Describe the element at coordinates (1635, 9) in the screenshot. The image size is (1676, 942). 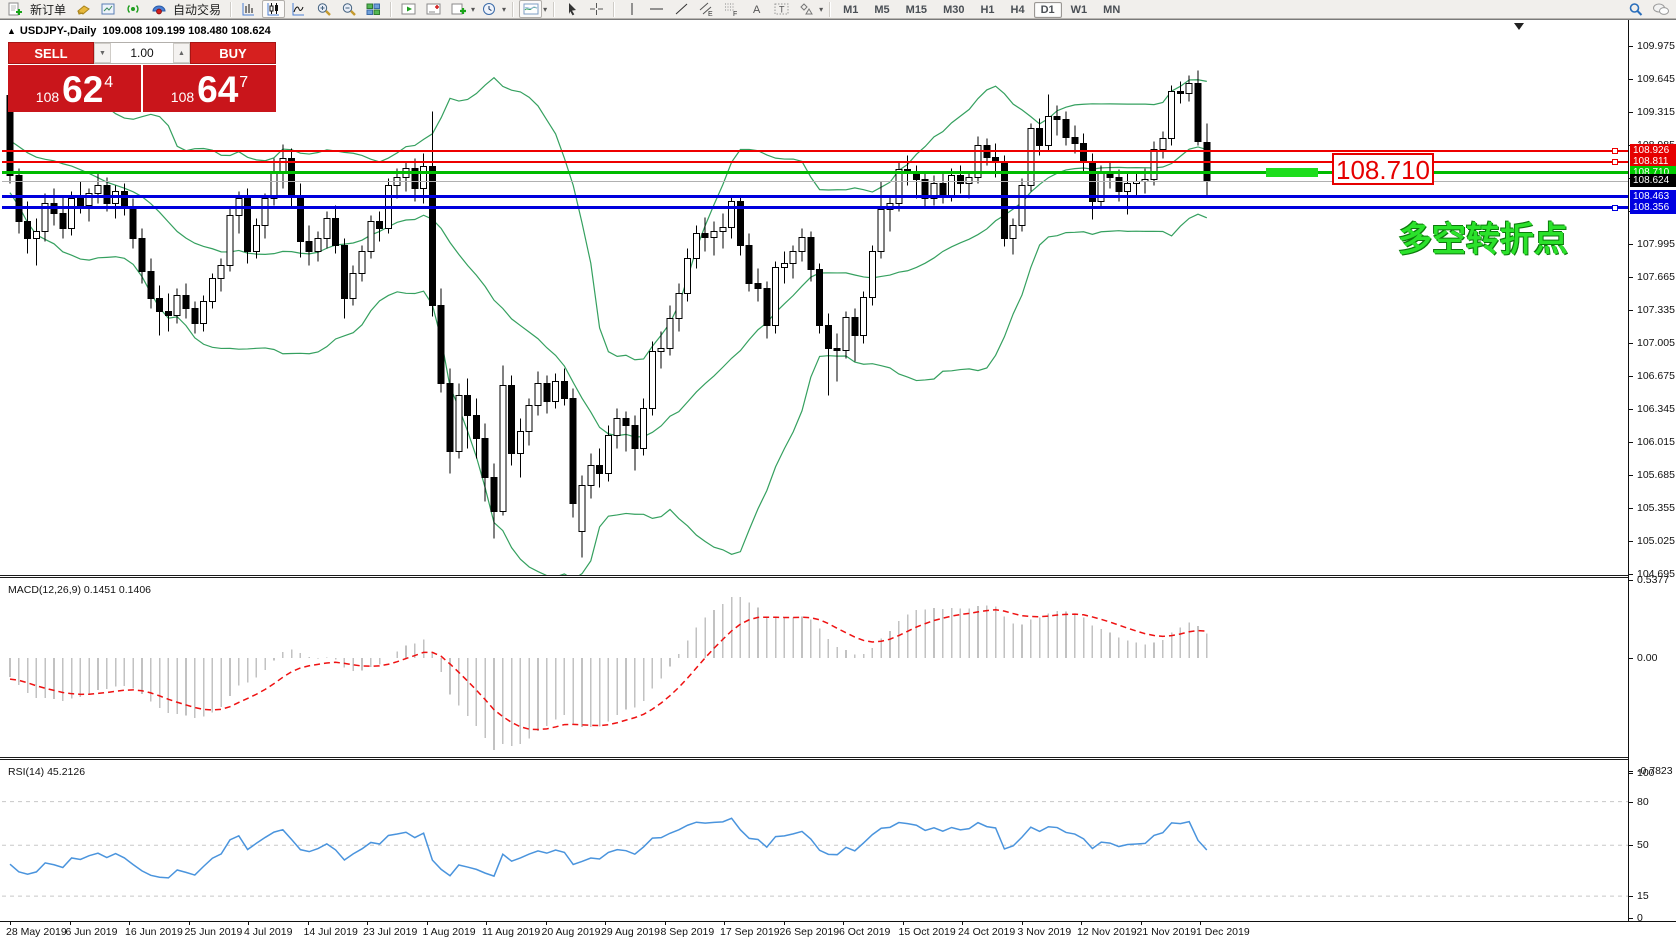
I see `search-icon` at that location.